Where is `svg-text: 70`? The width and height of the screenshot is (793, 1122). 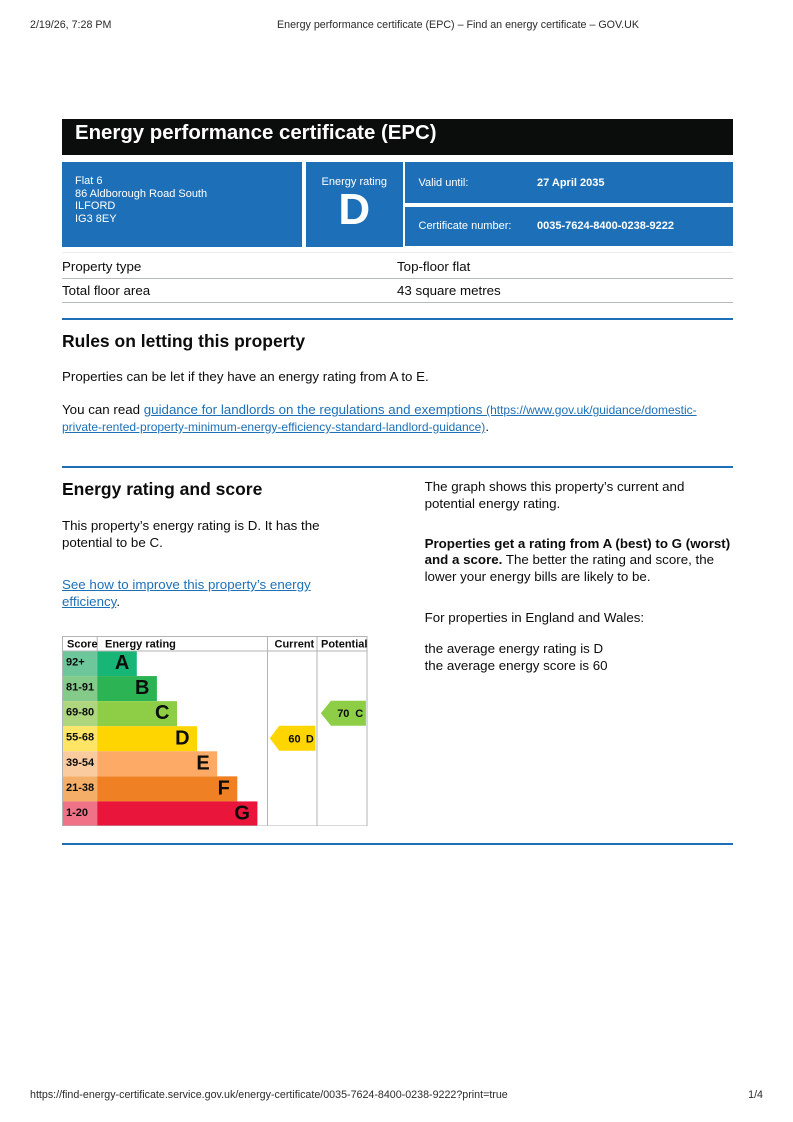
svg-text: 70 is located at coordinates (343, 714).